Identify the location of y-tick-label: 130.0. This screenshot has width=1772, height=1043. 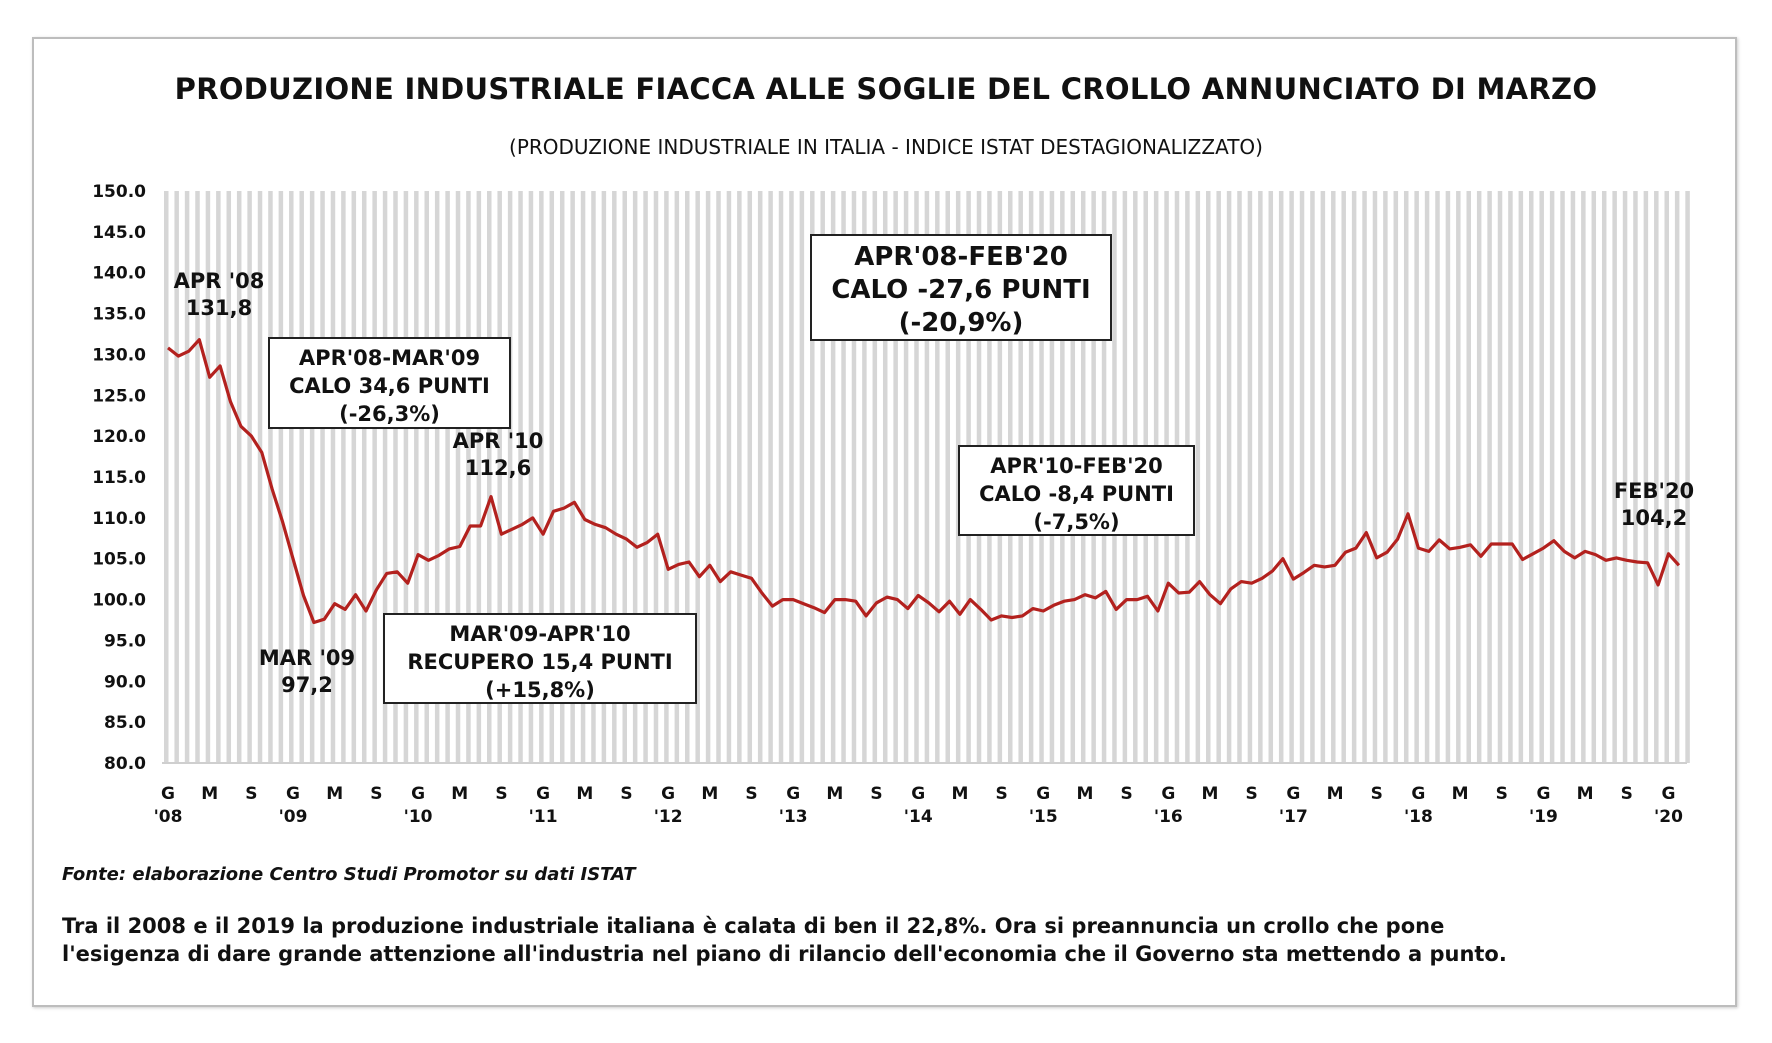
(119, 355).